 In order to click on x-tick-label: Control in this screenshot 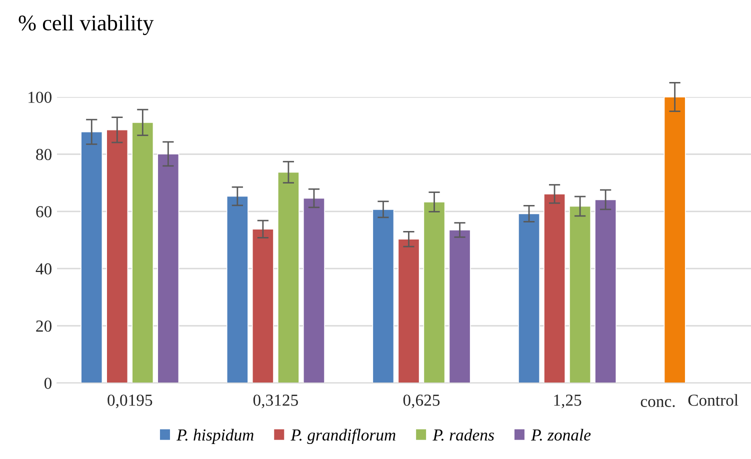, I will do `click(713, 400)`.